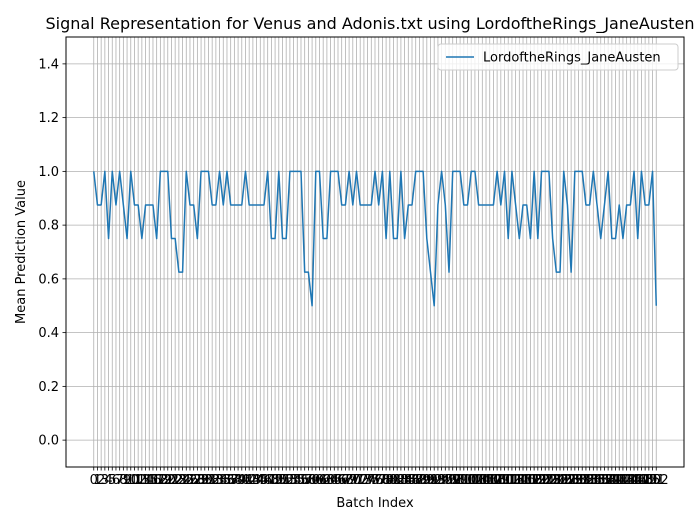 This screenshot has width=700, height=525. What do you see at coordinates (530, 480) in the screenshot?
I see `x-tick-label: 118` at bounding box center [530, 480].